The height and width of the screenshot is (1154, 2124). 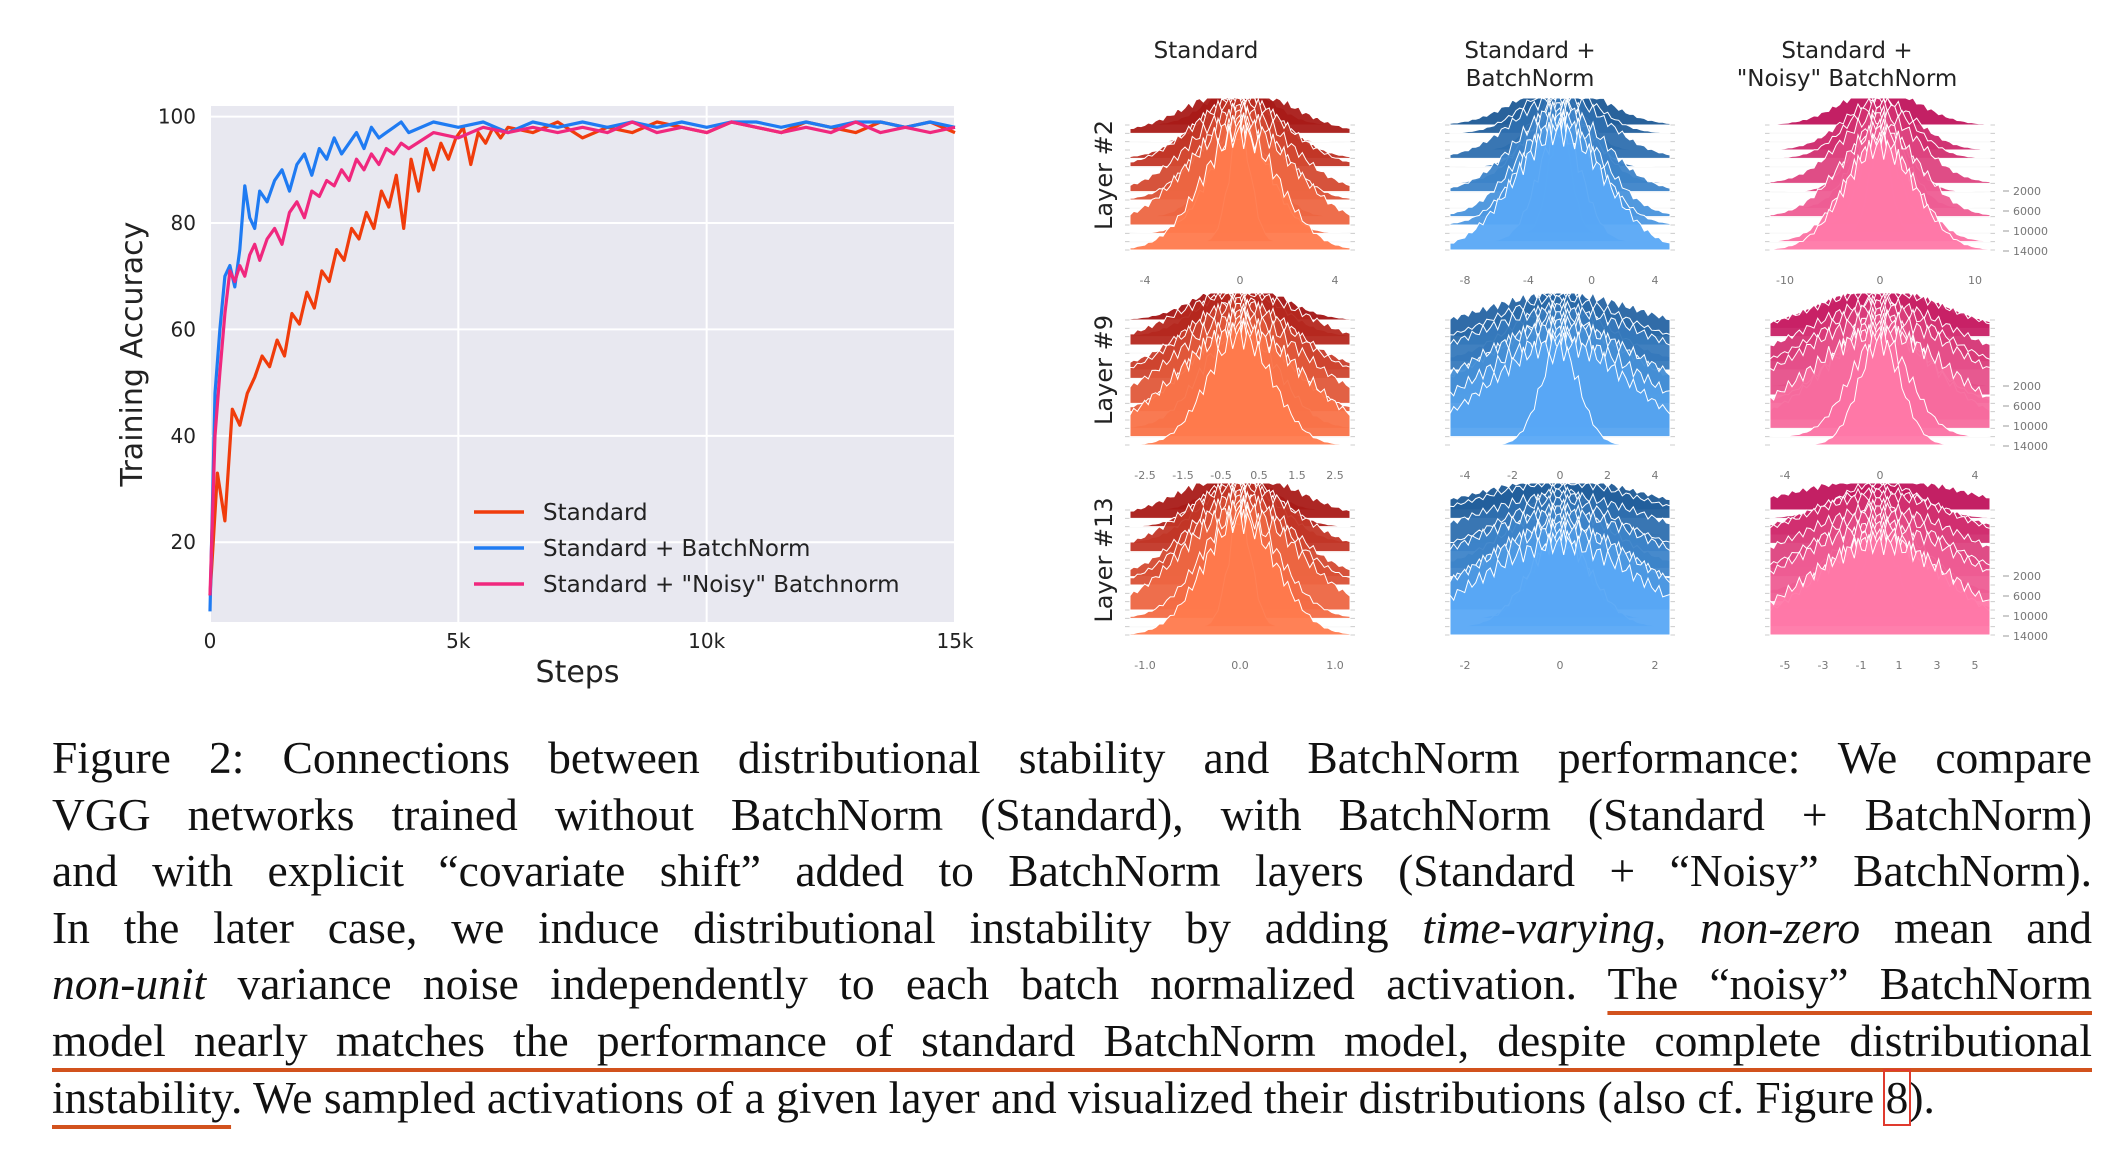 I want to click on panel-x-tick-label: -1.0, so click(x=1144, y=665).